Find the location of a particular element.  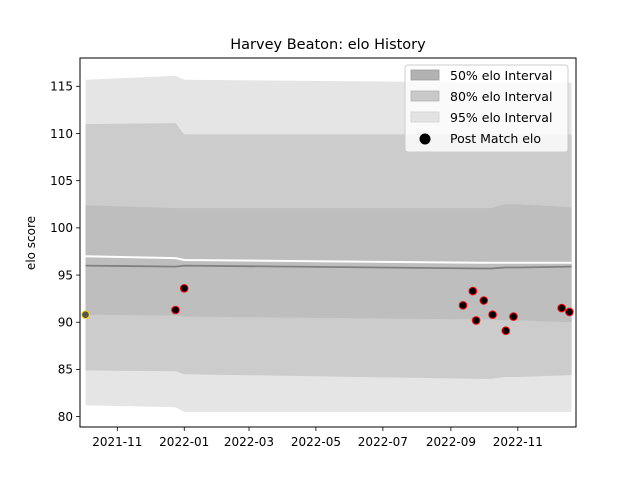

legend-label-50: 50% elo Interval is located at coordinates (501, 75).